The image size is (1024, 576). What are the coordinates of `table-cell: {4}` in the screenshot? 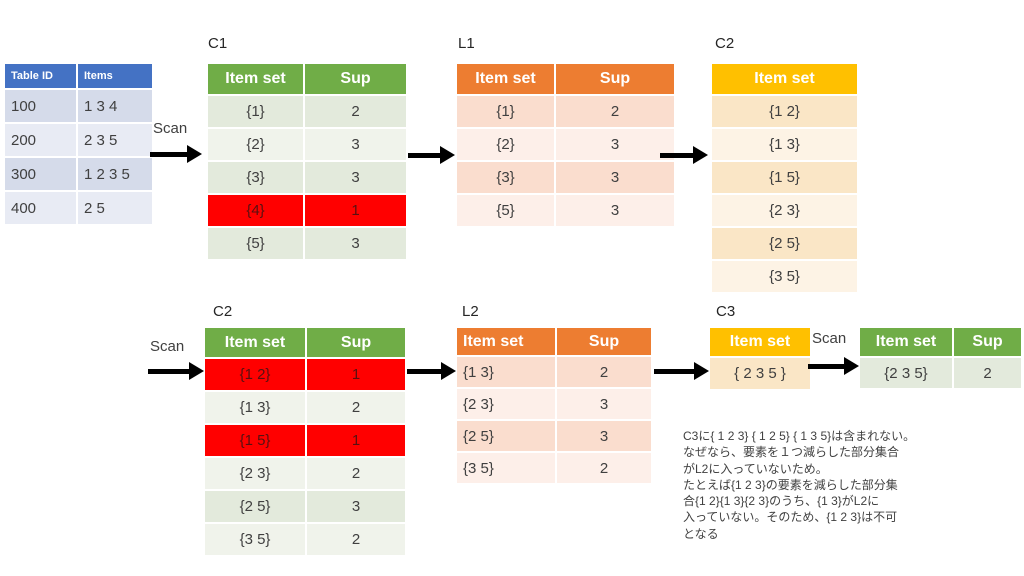 It's located at (256, 210).